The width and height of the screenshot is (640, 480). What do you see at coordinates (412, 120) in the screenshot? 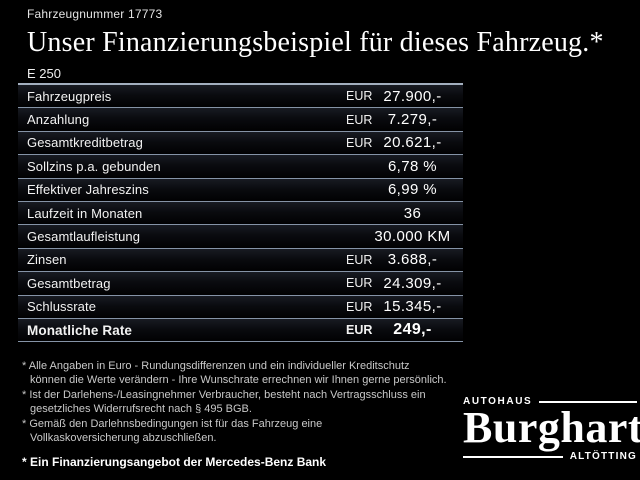
I see `row-value: 7.279,-` at bounding box center [412, 120].